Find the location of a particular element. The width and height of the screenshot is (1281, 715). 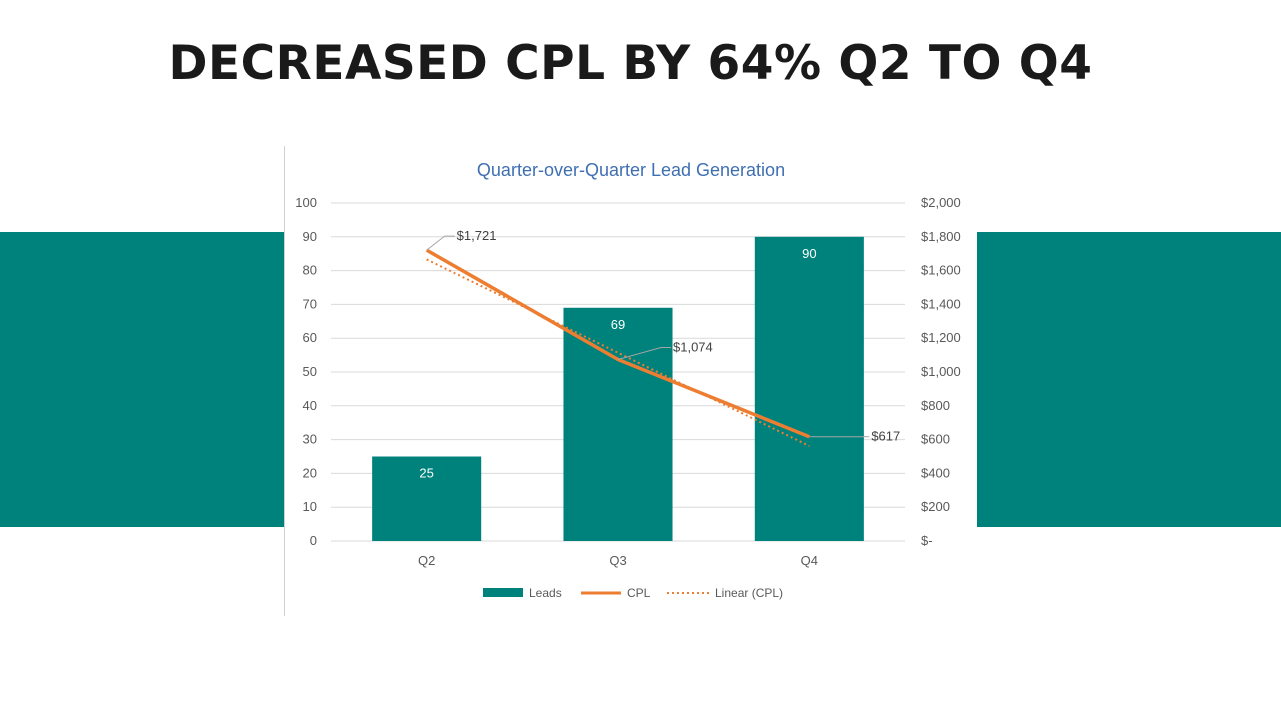

trendline-cpl is located at coordinates (618, 352).